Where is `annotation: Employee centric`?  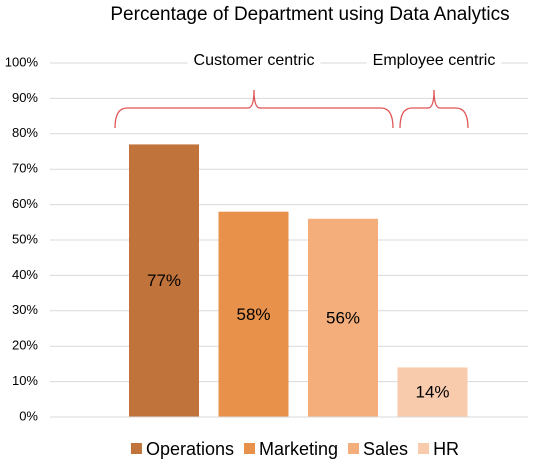
annotation: Employee centric is located at coordinates (434, 60).